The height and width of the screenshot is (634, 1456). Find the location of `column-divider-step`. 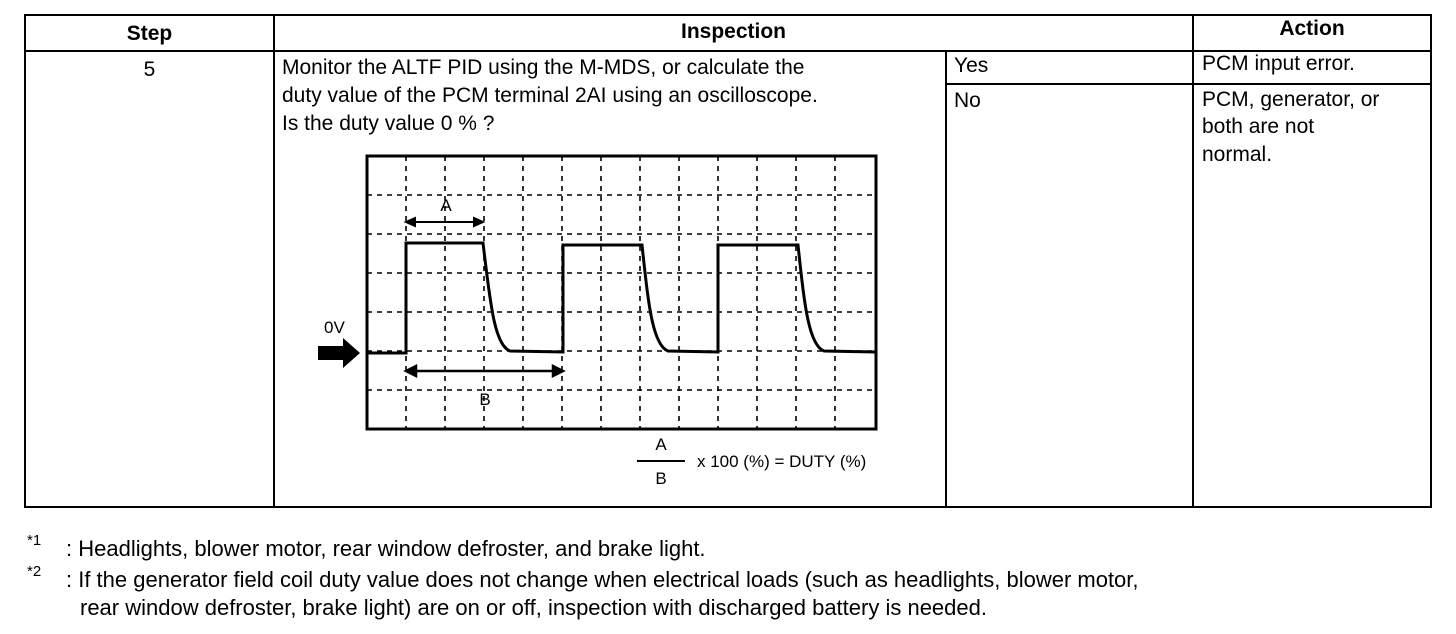

column-divider-step is located at coordinates (274, 261).